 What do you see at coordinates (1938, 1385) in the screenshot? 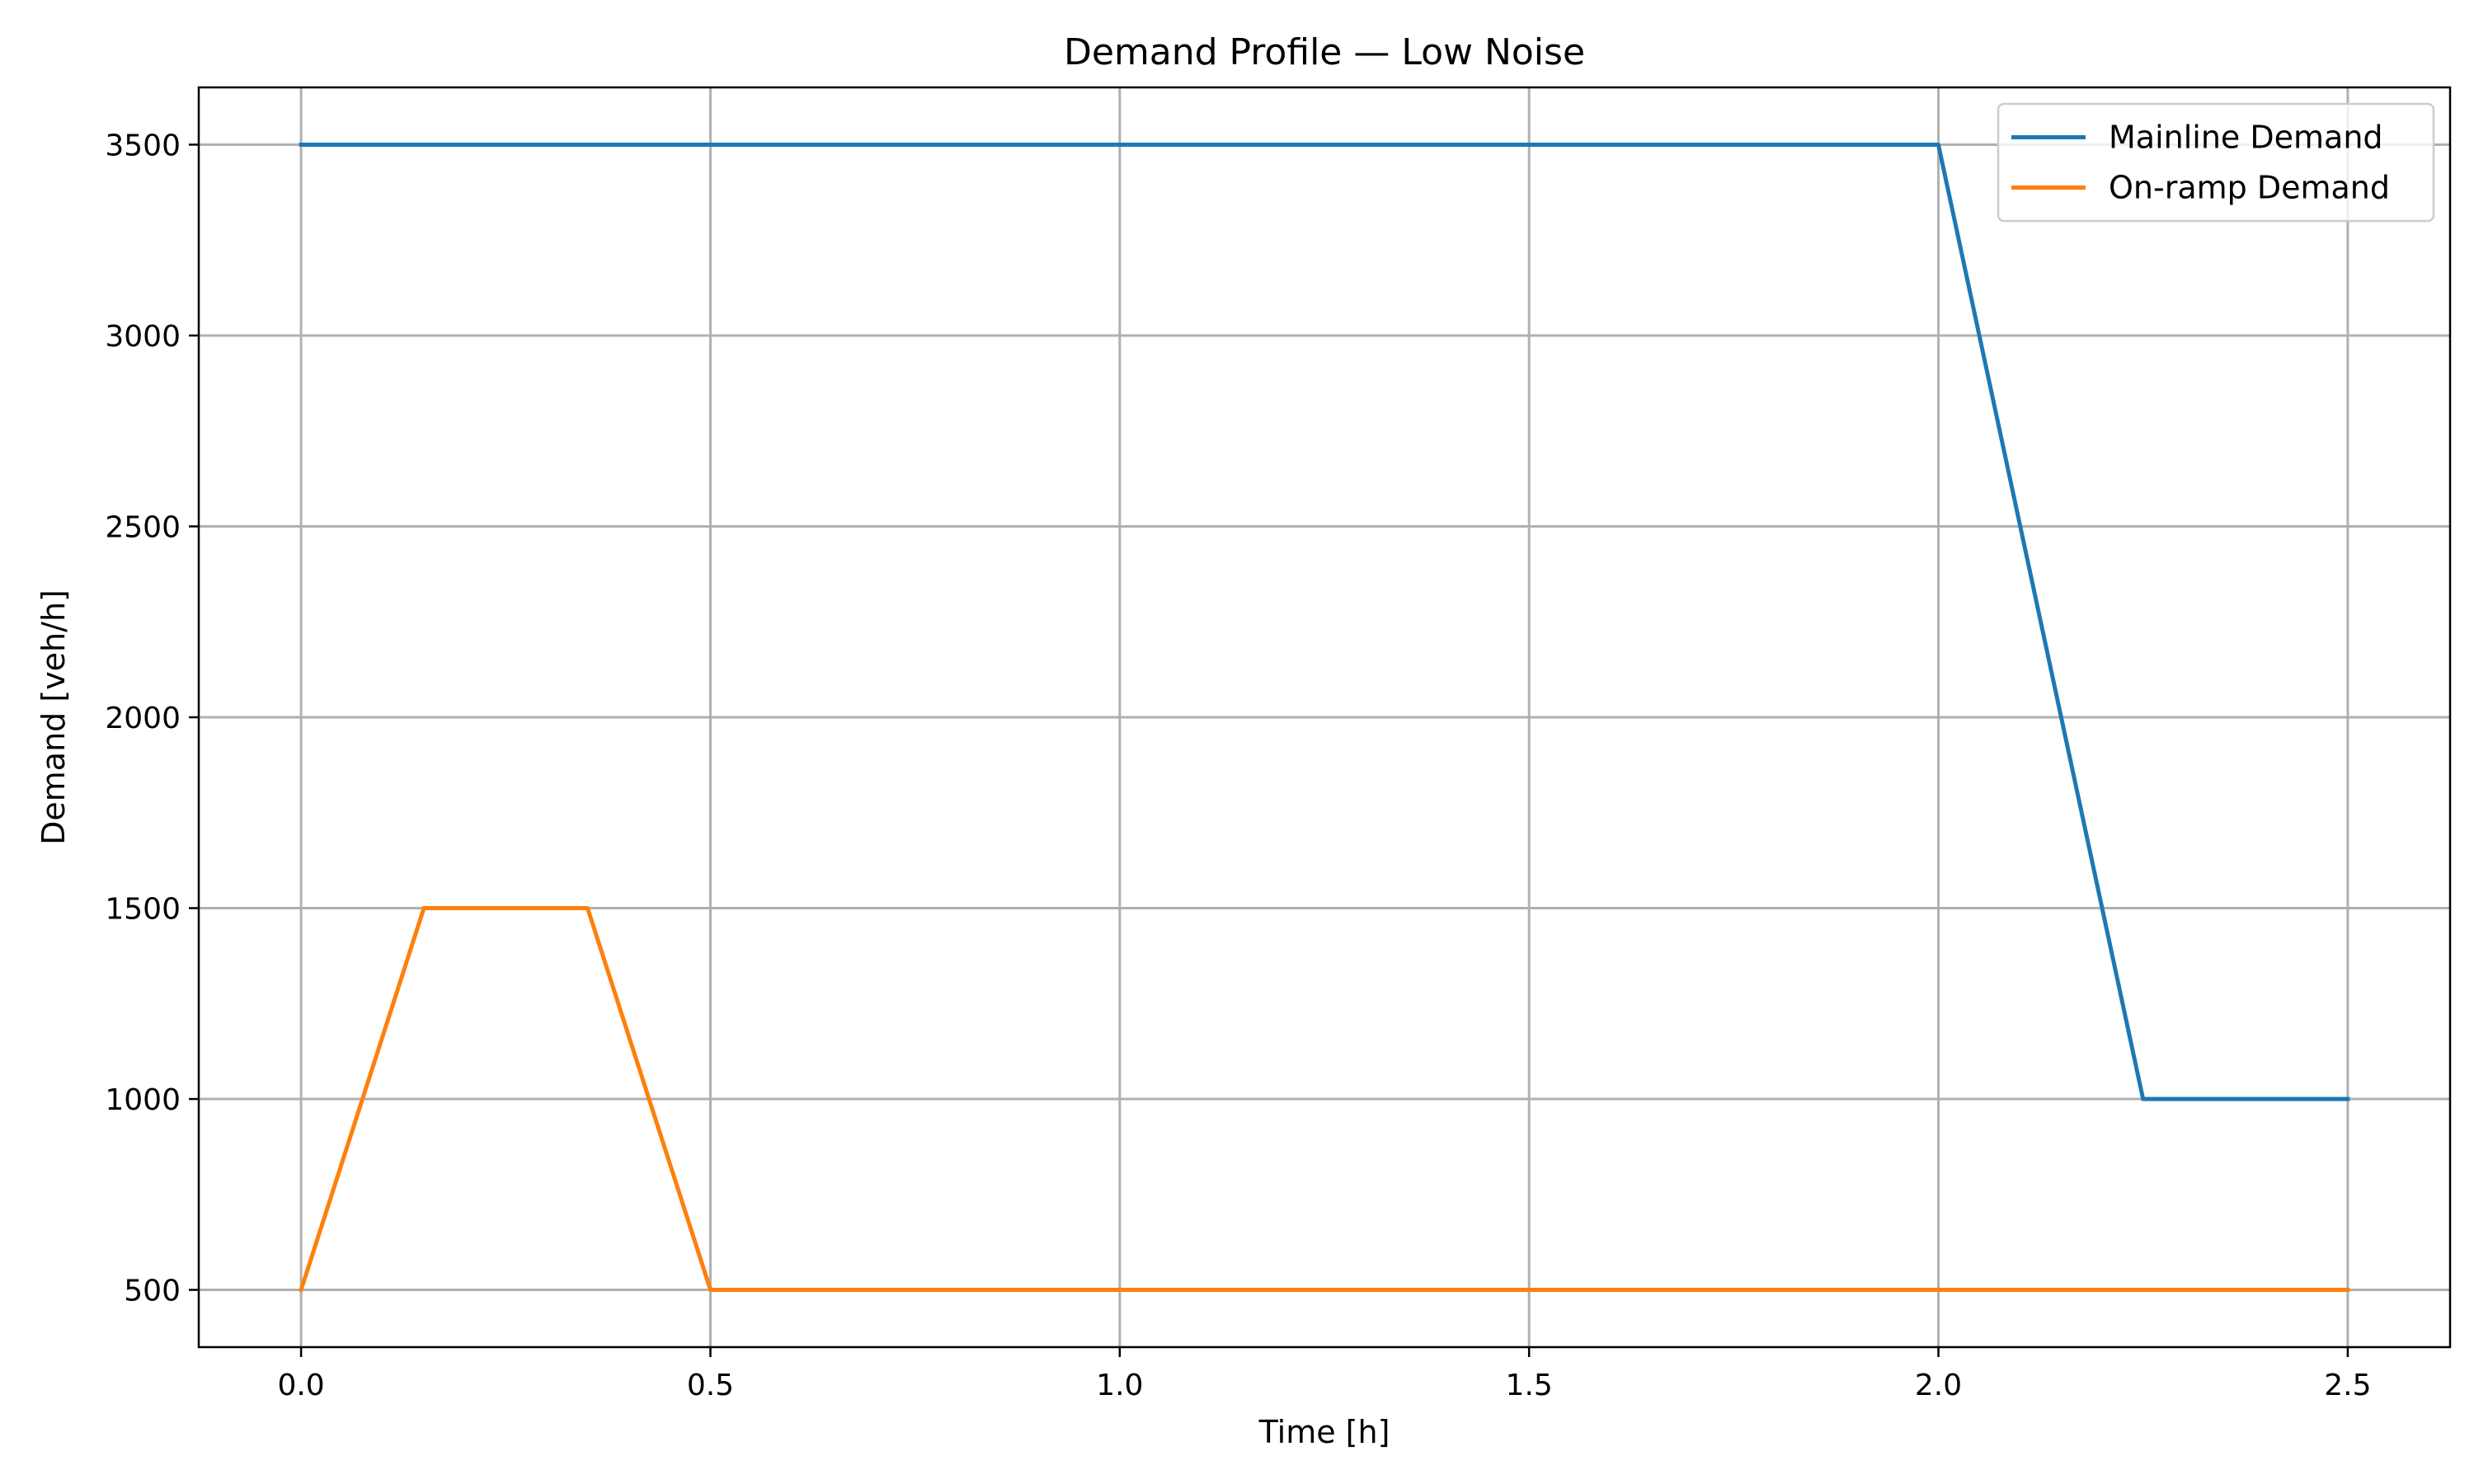
I see `x-tick-label: 2.0` at bounding box center [1938, 1385].